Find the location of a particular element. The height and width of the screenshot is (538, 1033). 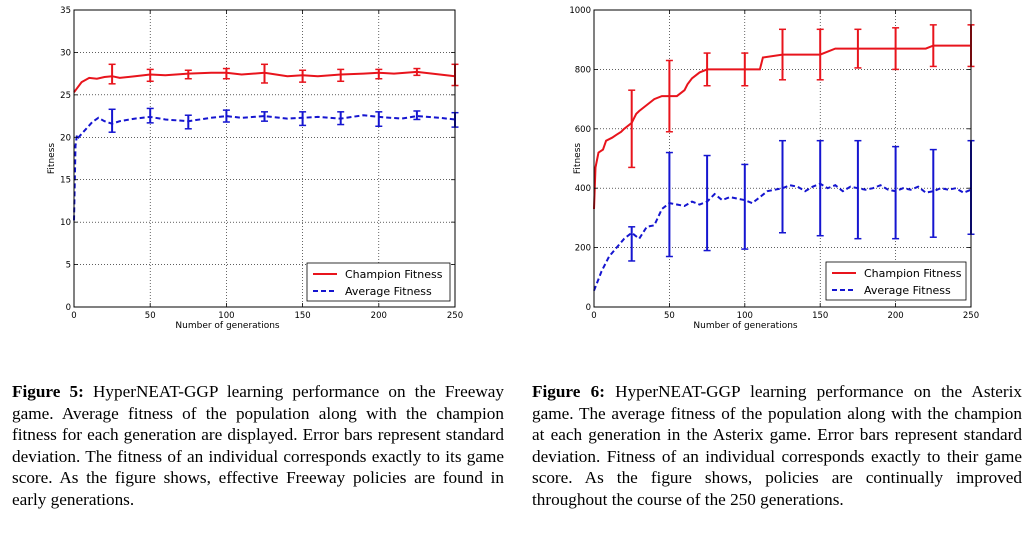

series-line-champion is located at coordinates (782, 127).